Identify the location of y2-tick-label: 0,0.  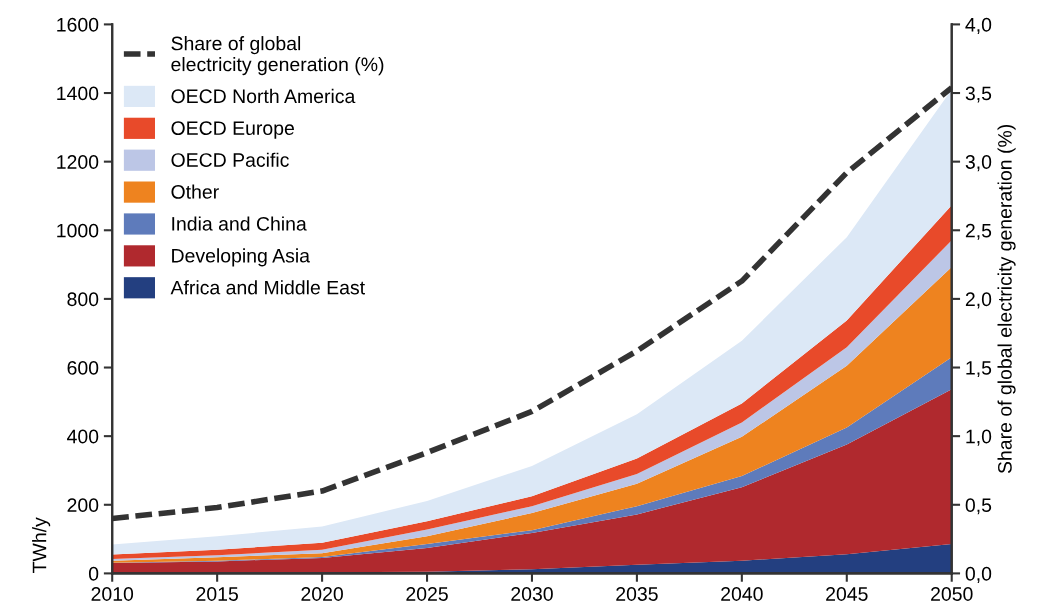
(978, 574).